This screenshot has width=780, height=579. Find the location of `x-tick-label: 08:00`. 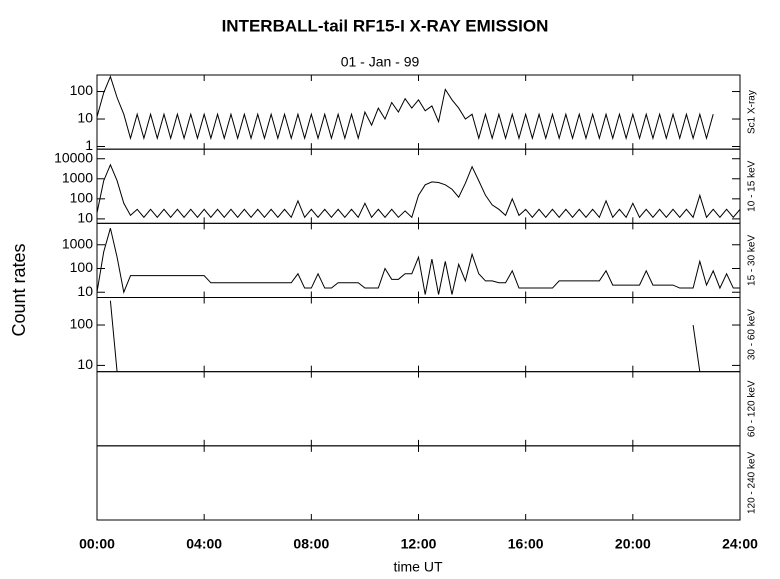

x-tick-label: 08:00 is located at coordinates (311, 544).